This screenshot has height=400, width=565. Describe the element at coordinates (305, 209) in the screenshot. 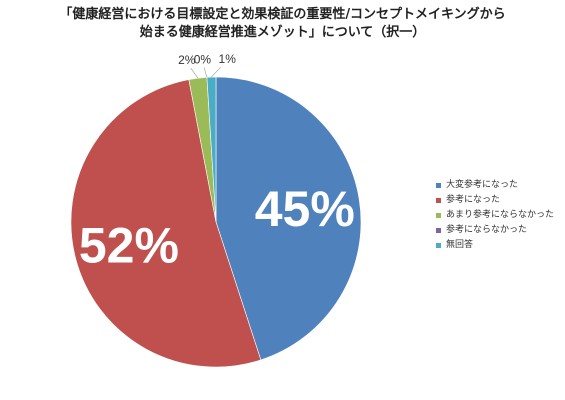

I see `slice-value-label: 45%` at that location.